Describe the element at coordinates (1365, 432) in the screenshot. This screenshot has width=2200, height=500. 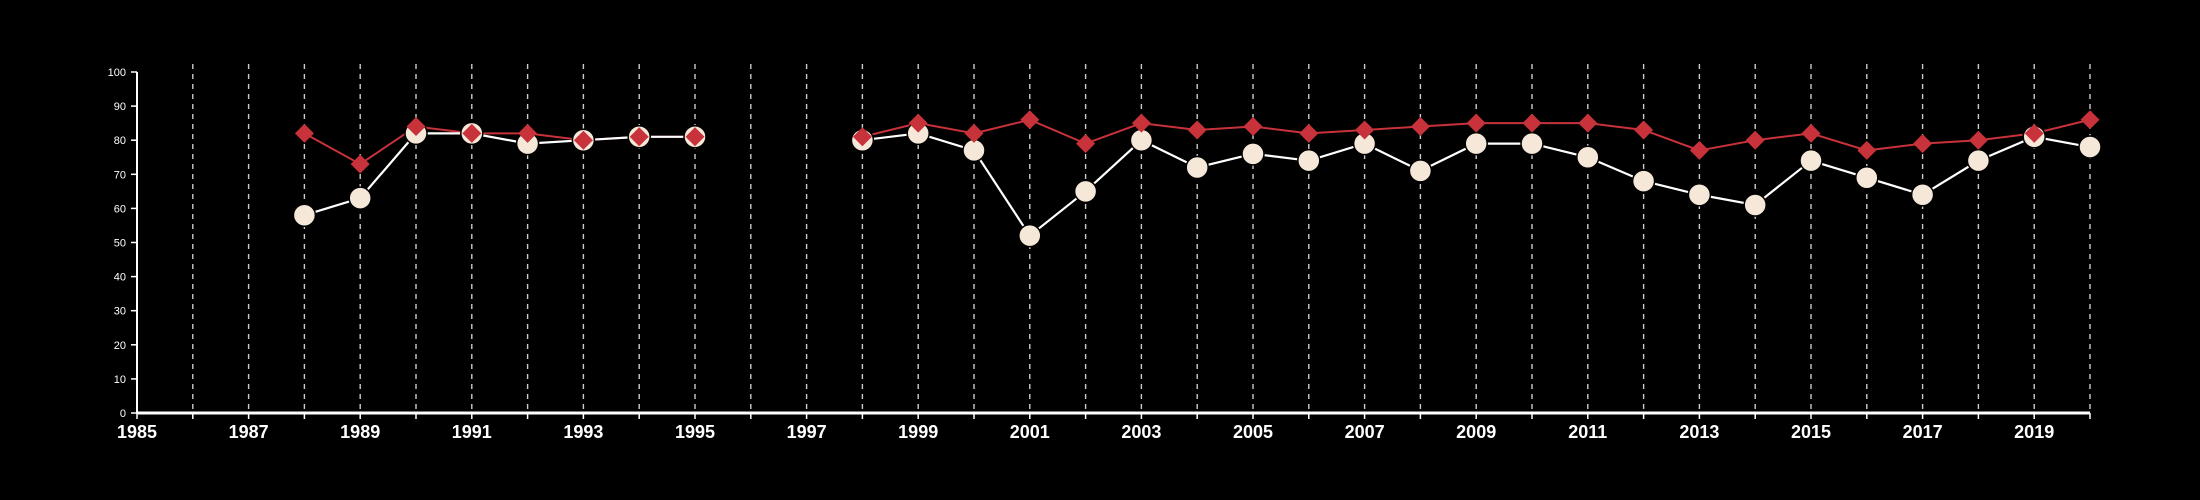
I see `x-tick-label: 2007` at that location.